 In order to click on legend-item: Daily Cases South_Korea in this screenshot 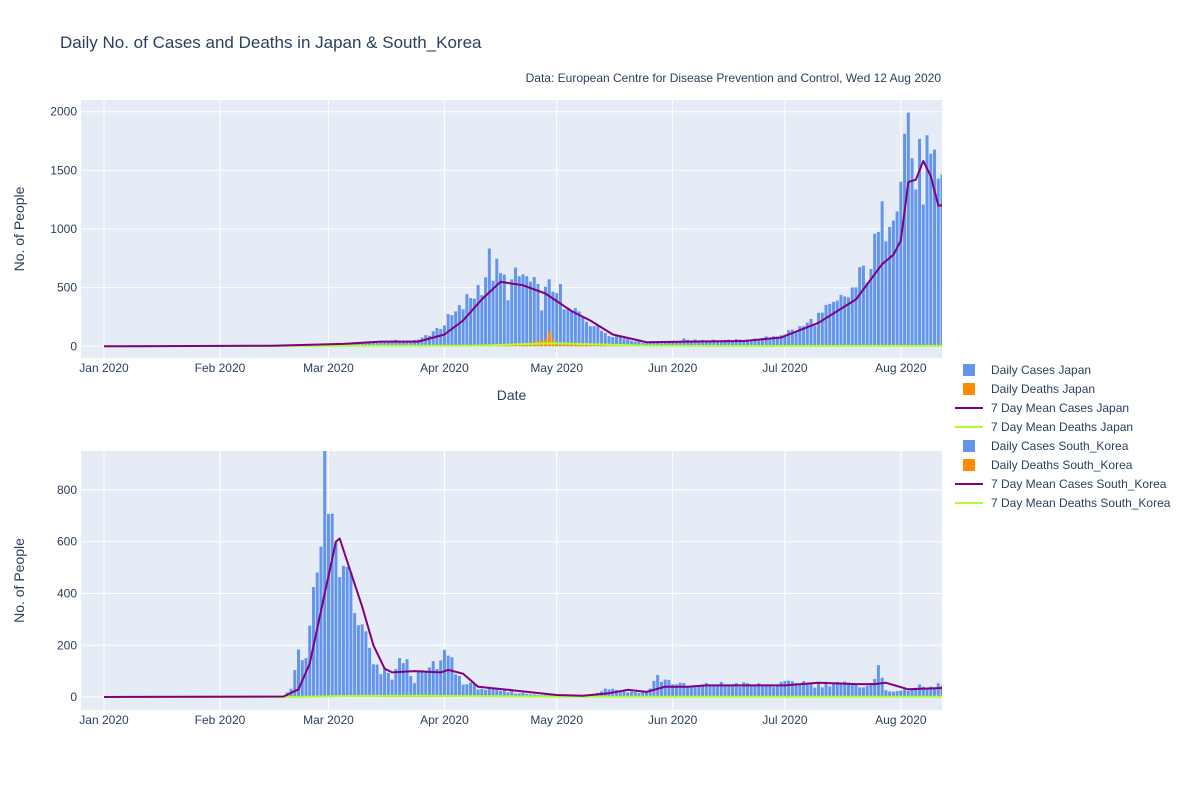, I will do `click(1062, 445)`.